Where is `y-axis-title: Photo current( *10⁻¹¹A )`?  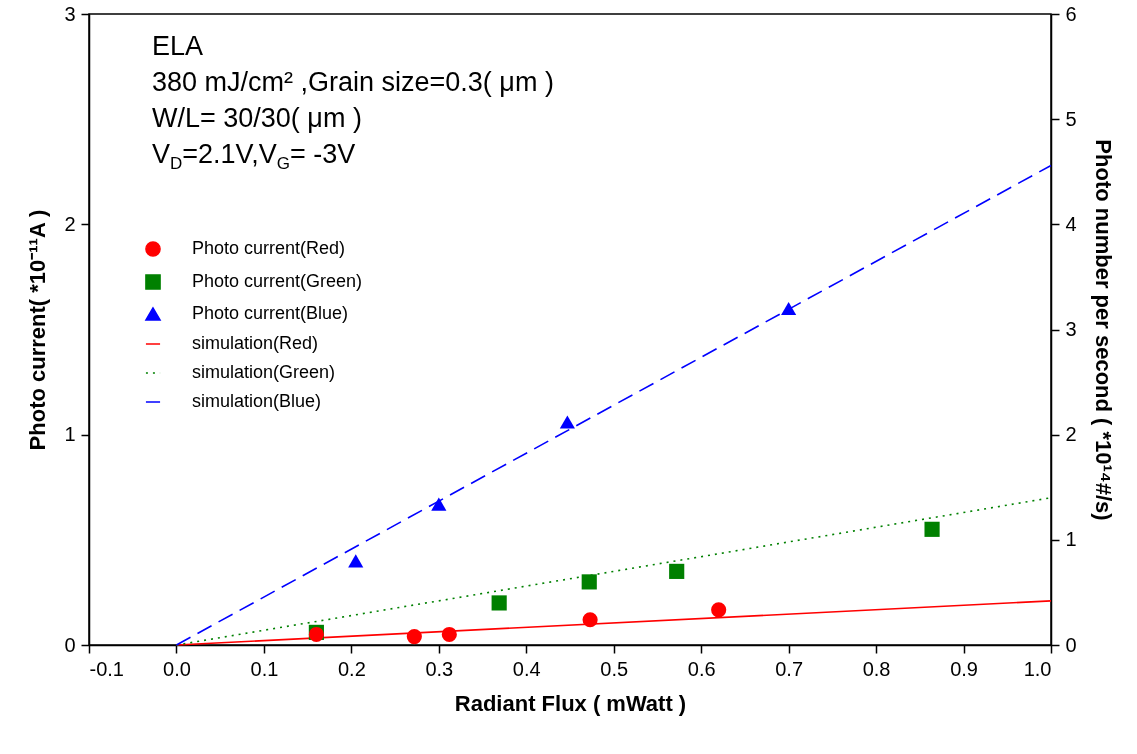
y-axis-title: Photo current( *10⁻¹¹A ) is located at coordinates (38, 330).